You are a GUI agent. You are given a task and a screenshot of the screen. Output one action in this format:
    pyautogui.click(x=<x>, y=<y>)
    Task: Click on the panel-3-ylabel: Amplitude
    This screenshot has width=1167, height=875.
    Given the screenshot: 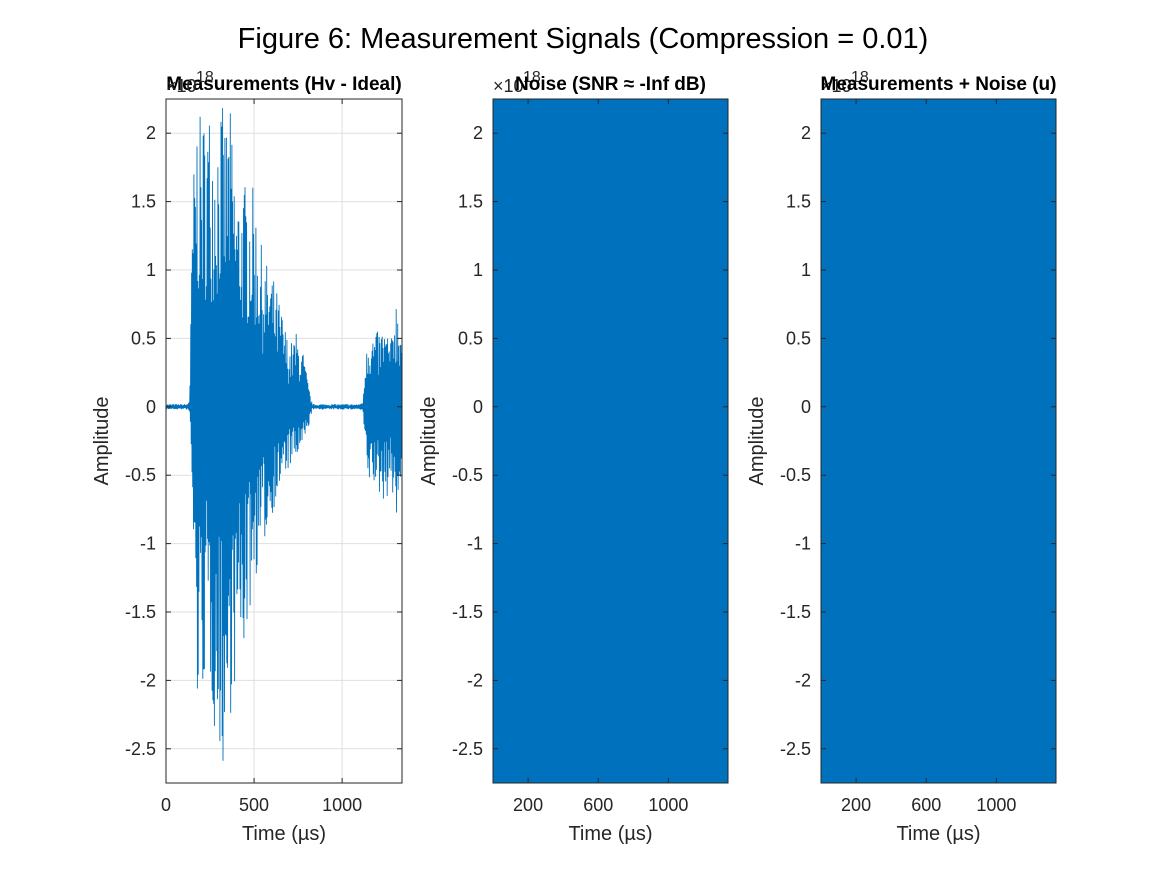 What is the action you would take?
    pyautogui.click(x=757, y=441)
    